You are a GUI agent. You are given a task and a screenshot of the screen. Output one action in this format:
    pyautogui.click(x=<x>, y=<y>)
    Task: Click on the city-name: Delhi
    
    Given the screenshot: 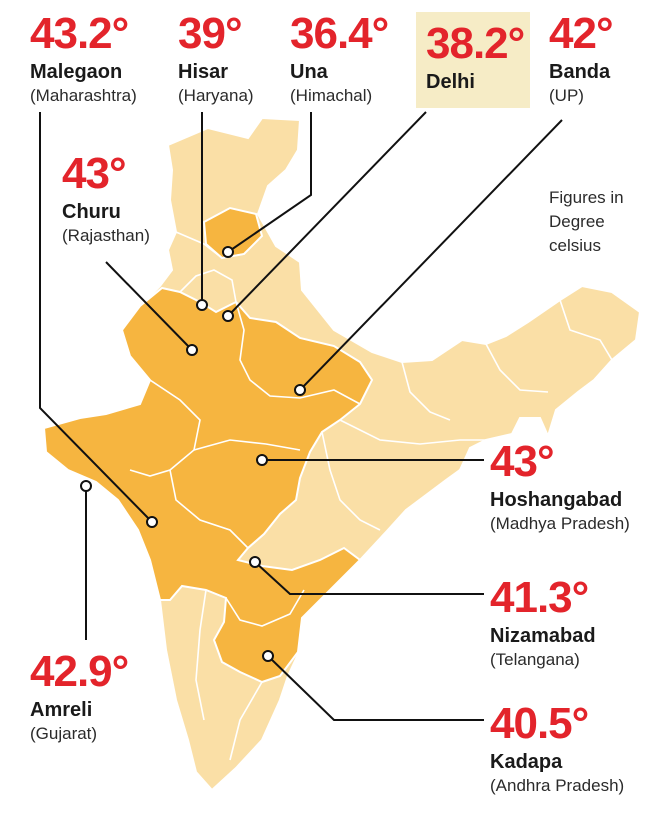 What is the action you would take?
    pyautogui.click(x=450, y=82)
    